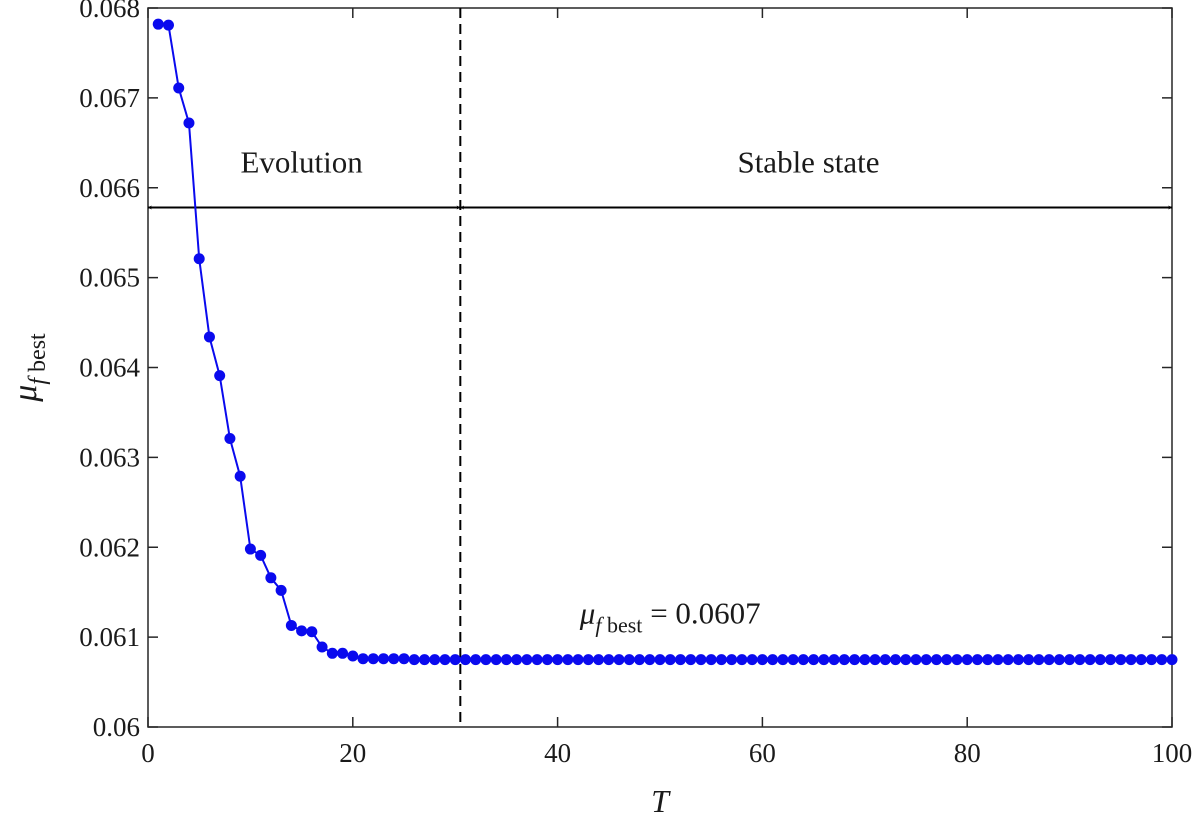 The height and width of the screenshot is (822, 1200). I want to click on result-symbol: μ, so click(587, 613).